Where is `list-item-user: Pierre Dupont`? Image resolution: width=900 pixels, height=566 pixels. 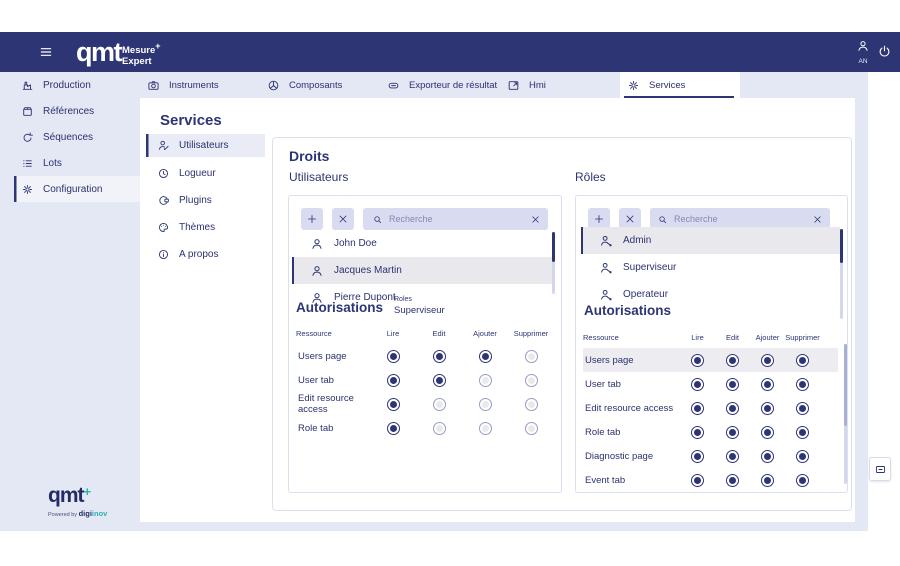
list-item-user: Pierre Dupont is located at coordinates (422, 297).